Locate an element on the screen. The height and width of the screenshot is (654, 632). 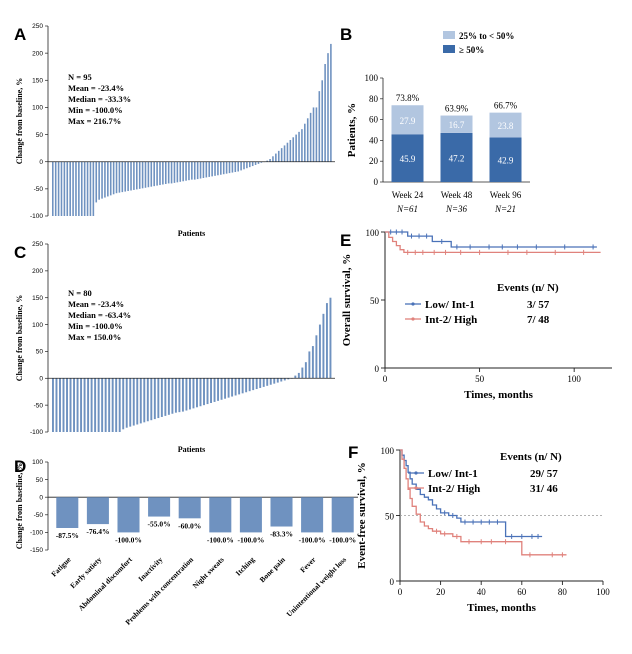
bar-value-label-B: 23.8 is located at coordinates (506, 126).